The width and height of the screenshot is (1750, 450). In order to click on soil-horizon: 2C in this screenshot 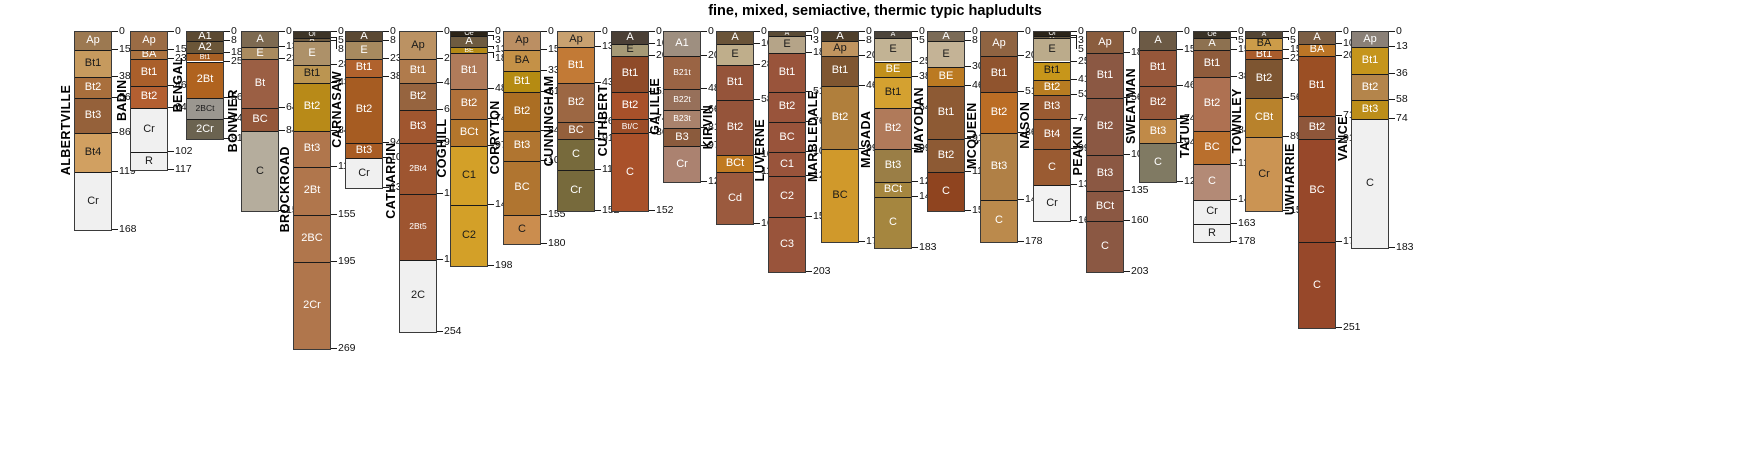, I will do `click(418, 295)`.